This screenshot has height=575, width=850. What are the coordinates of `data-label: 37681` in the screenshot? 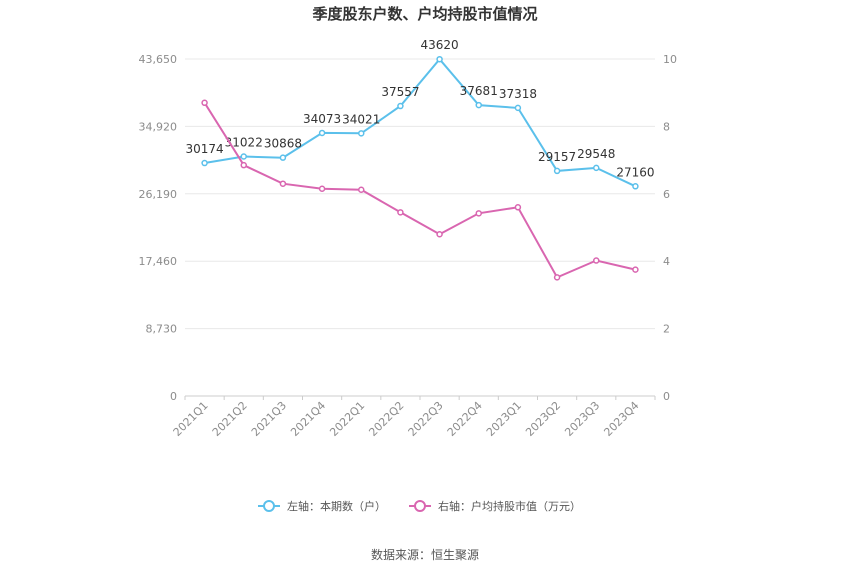 It's located at (479, 91).